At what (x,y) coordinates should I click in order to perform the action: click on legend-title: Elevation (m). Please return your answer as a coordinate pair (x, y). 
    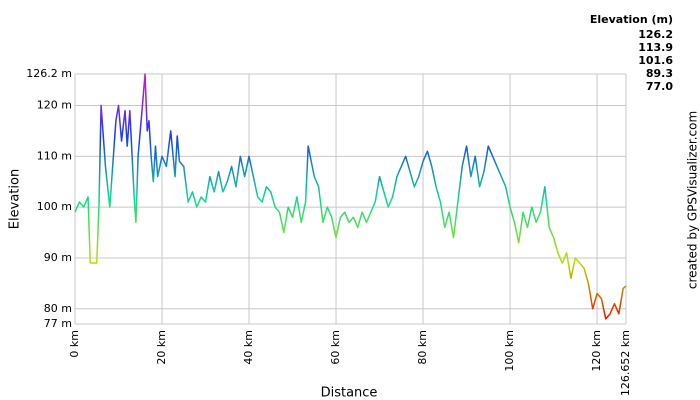
    Looking at the image, I should click on (631, 19).